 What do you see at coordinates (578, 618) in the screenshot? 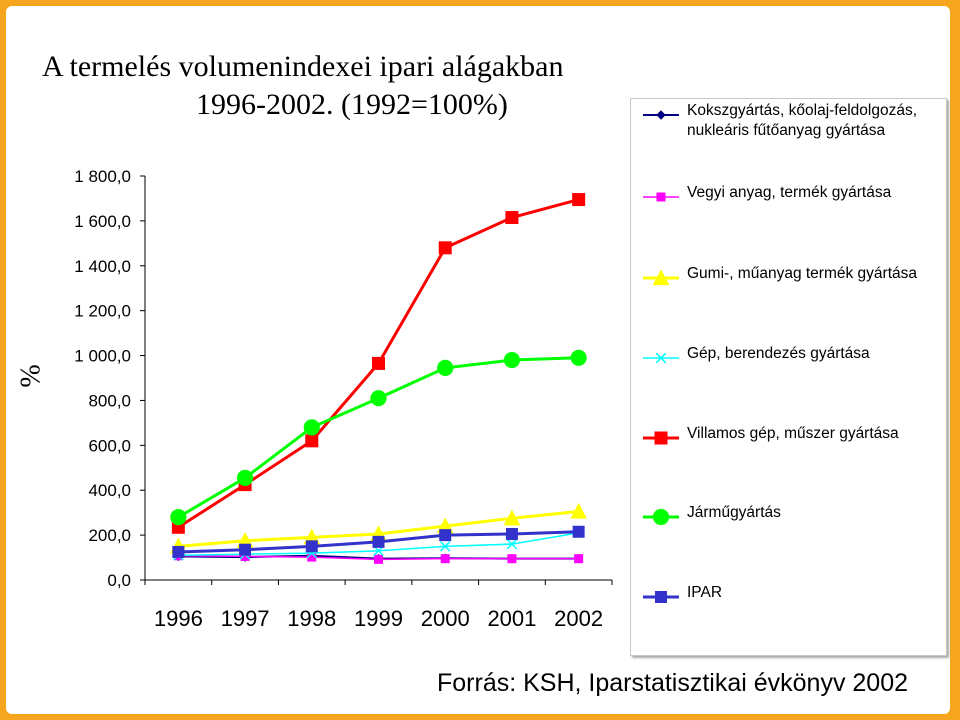
I see `x-tick-label: 2002` at bounding box center [578, 618].